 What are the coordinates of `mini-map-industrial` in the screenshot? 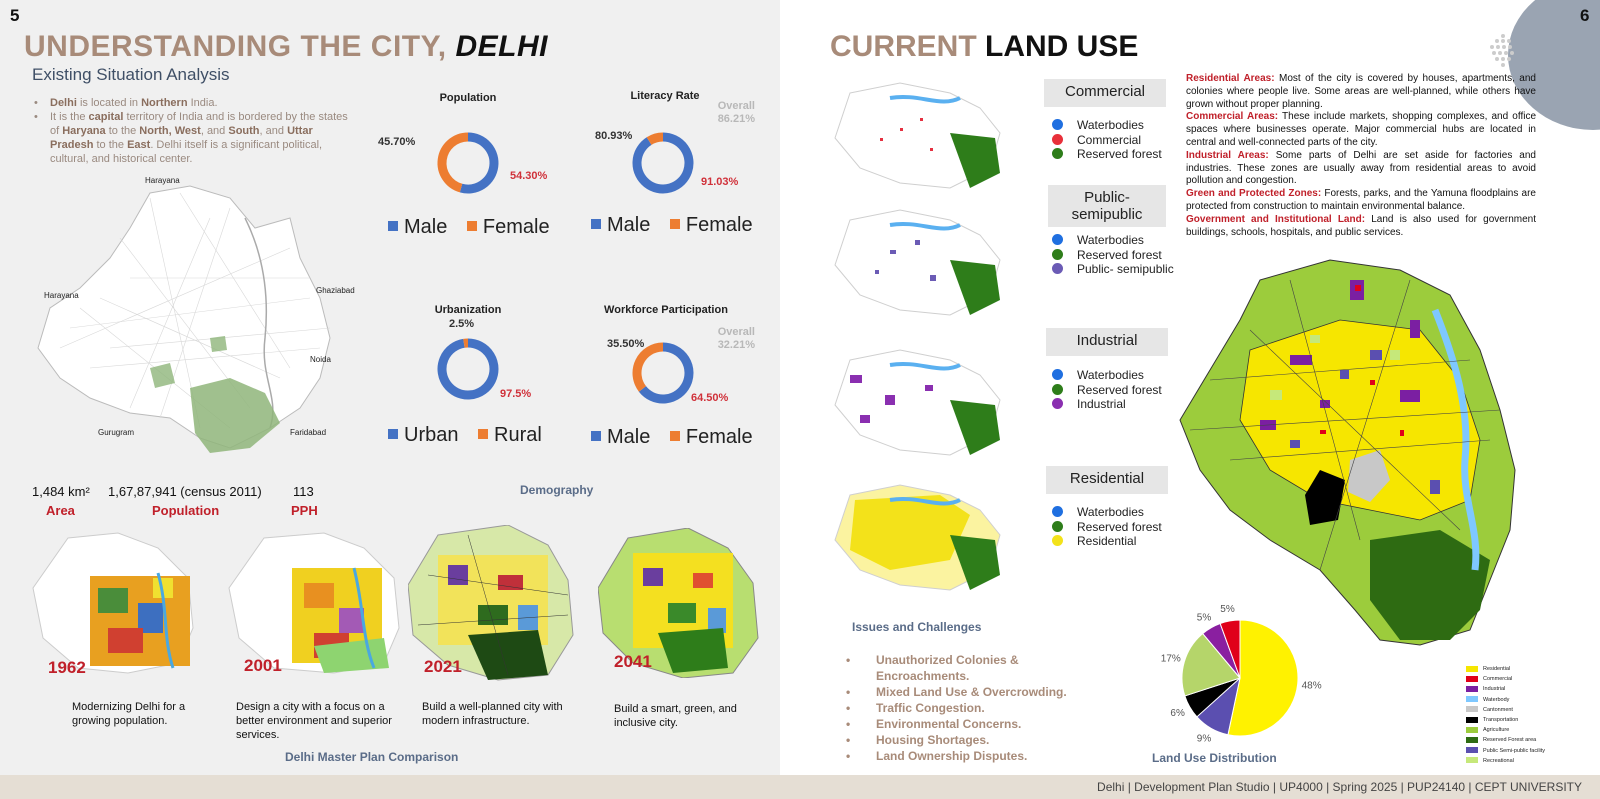 It's located at (930, 402).